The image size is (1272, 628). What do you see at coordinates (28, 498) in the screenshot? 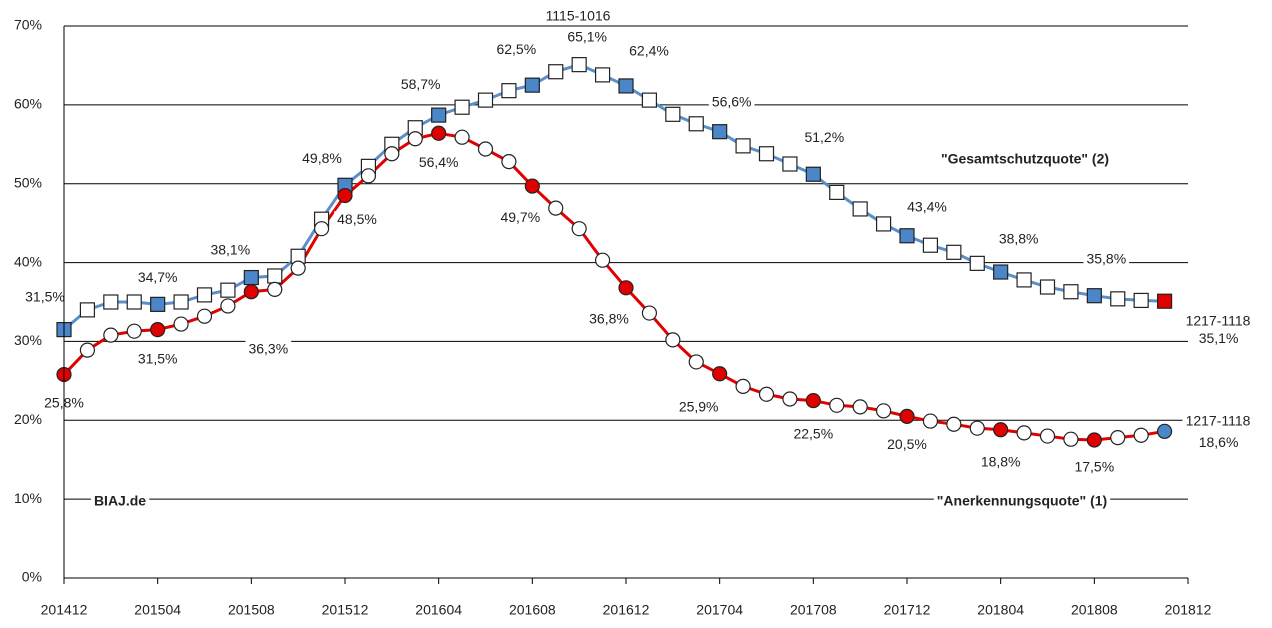
I see `y-tick-label: 10%` at bounding box center [28, 498].